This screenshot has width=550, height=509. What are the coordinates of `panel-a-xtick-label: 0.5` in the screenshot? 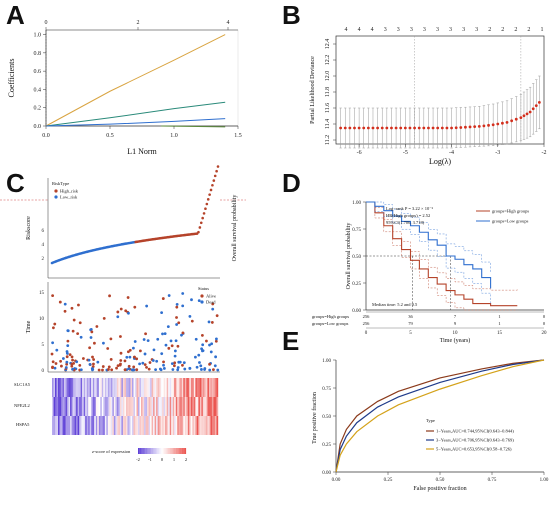 It's located at (110, 136).